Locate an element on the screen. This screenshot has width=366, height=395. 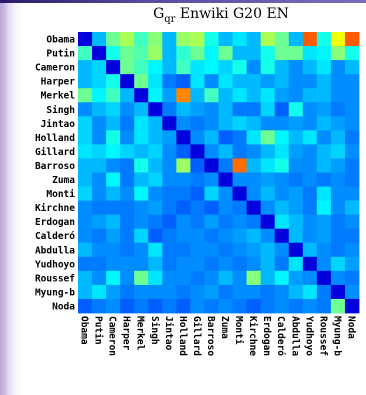
column-label: Abdulla is located at coordinates (294, 336).